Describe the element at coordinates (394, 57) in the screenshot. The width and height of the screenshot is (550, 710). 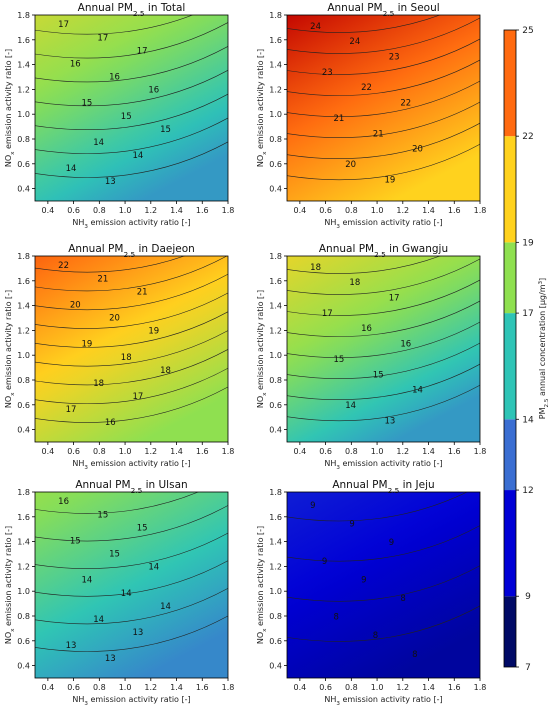
I see `contour-label: 23` at that location.